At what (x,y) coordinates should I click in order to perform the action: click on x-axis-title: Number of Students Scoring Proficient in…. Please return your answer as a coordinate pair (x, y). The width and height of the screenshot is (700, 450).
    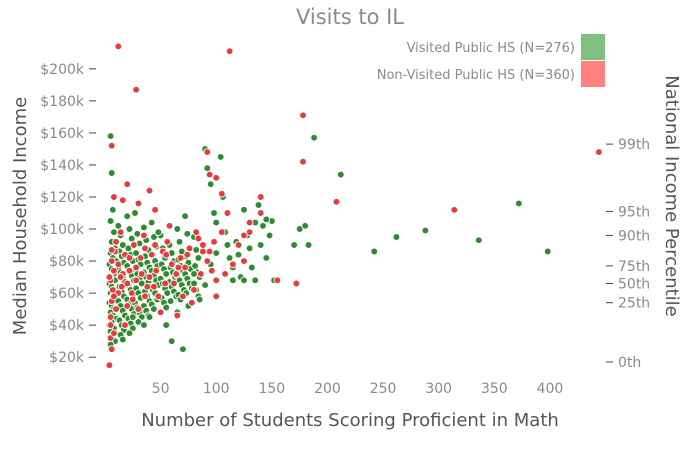
    Looking at the image, I should click on (350, 420).